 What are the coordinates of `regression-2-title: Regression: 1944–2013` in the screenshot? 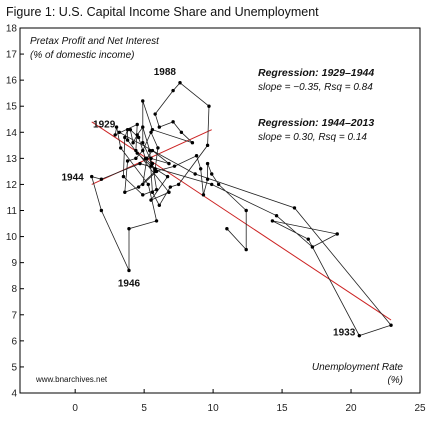 It's located at (316, 123).